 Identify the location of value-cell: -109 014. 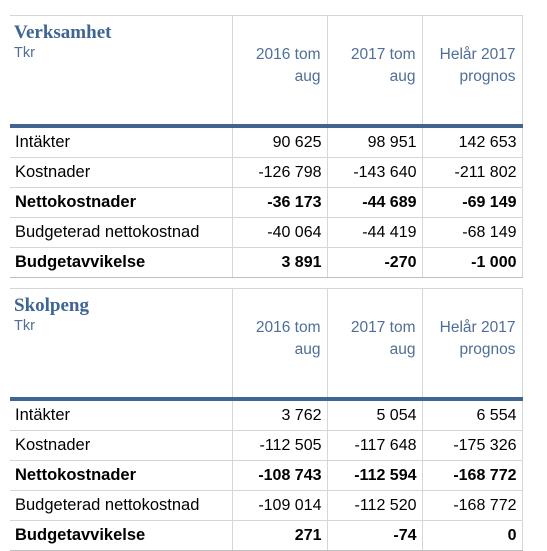
(279, 505).